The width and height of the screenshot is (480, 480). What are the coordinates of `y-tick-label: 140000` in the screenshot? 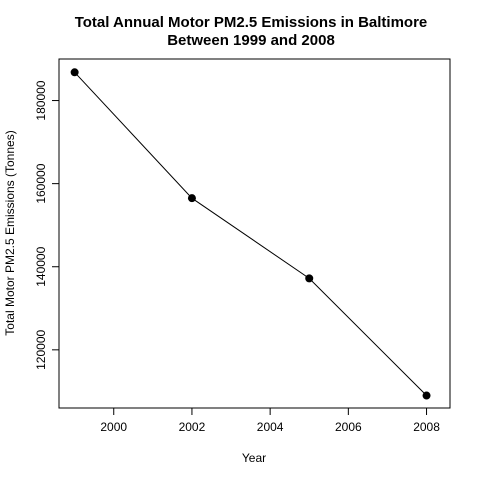 It's located at (41, 266).